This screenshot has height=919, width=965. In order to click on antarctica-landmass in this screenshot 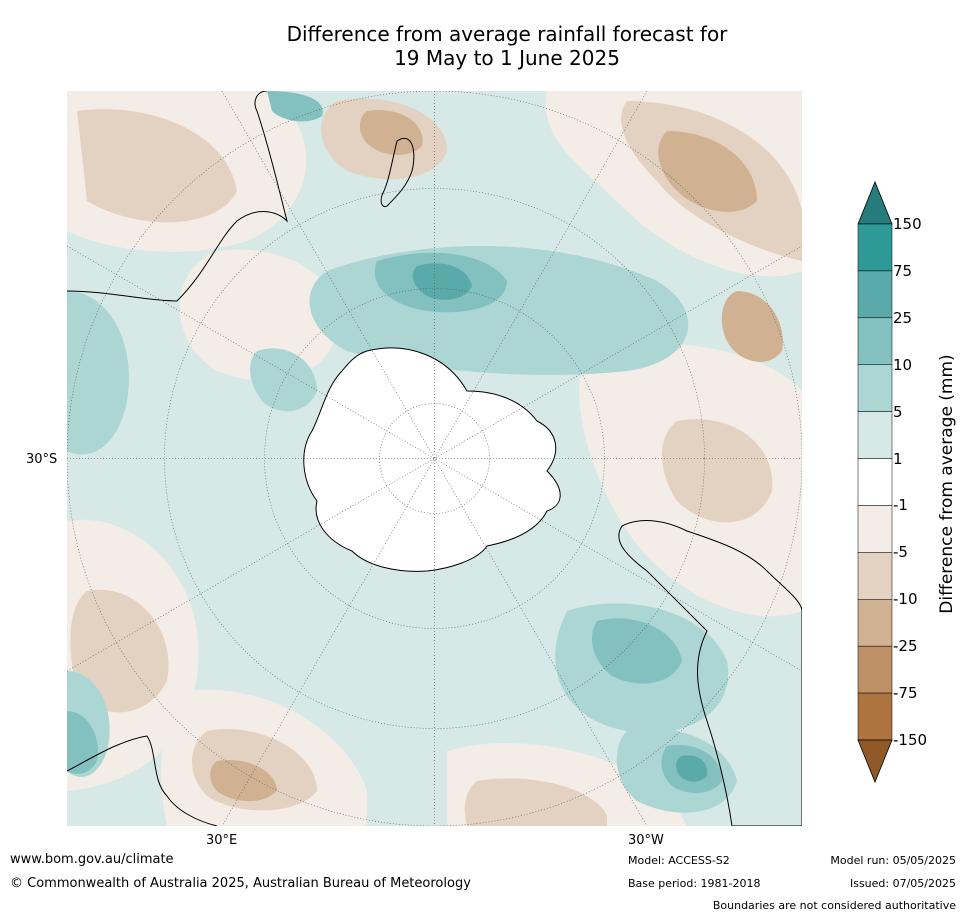, I will do `click(432, 459)`.